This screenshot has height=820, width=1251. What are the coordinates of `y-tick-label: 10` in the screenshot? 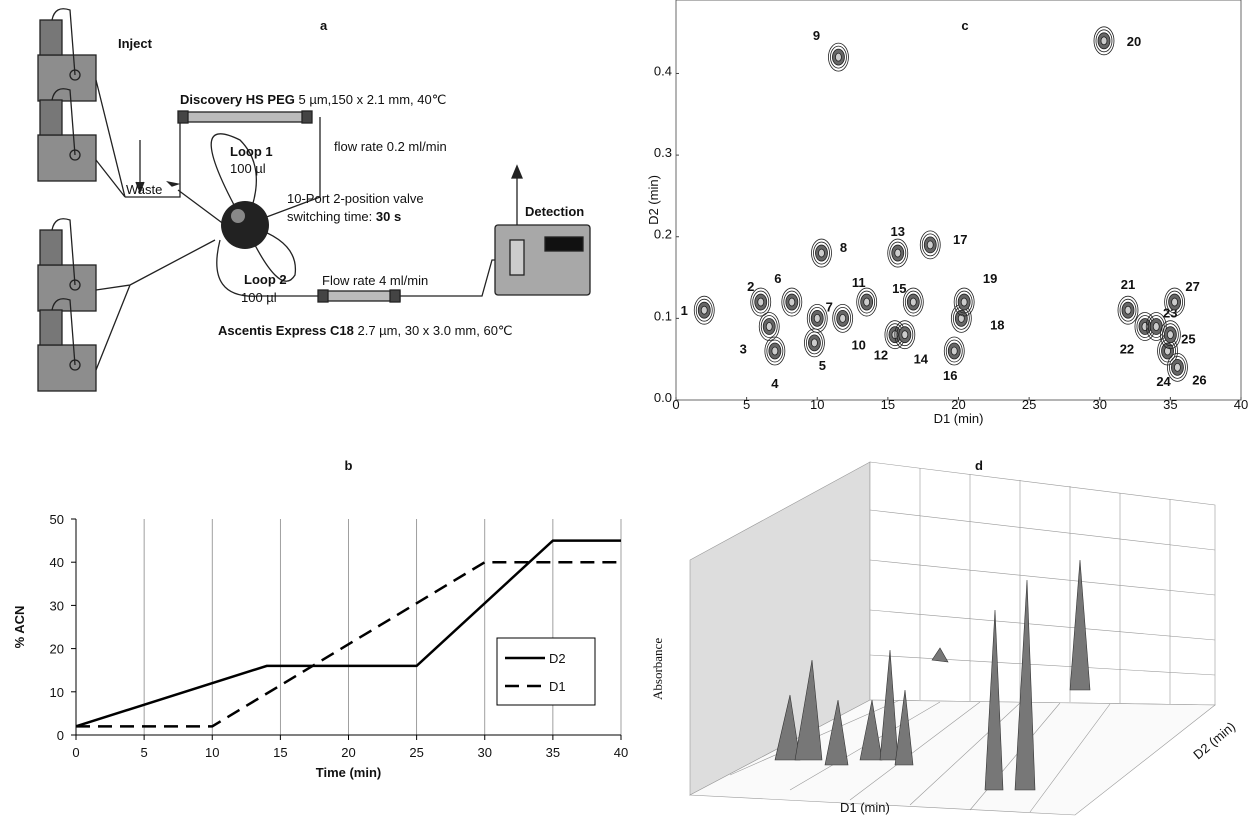 It's located at (57, 692).